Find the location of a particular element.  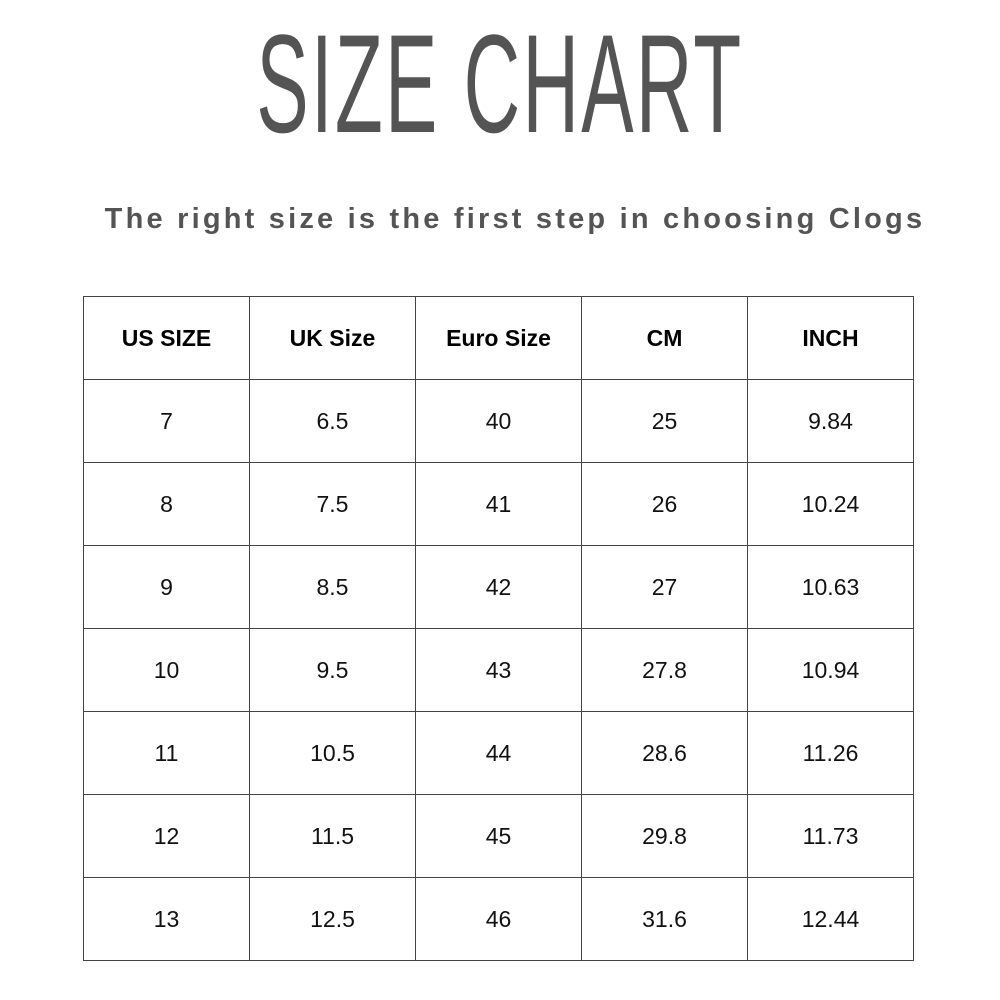

table-row: 12 11.5 45 29.8 11.73 is located at coordinates (498, 836).